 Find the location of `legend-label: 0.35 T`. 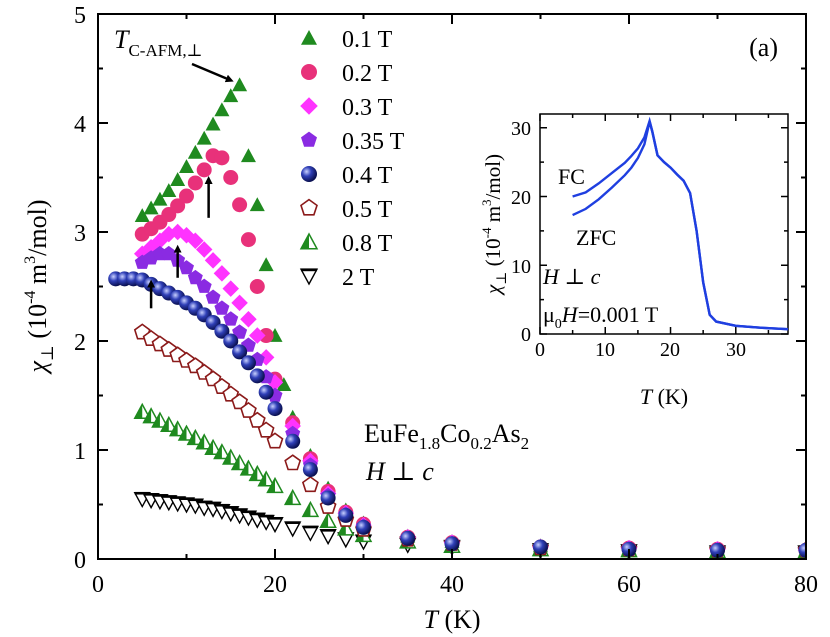

legend-label: 0.35 T is located at coordinates (373, 142).